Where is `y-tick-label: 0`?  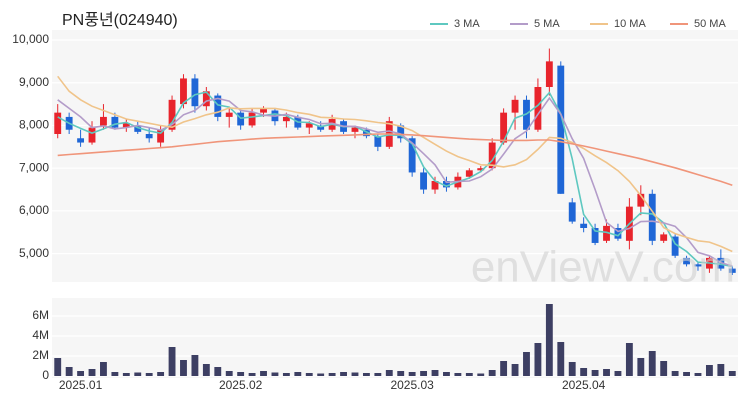
y-tick-label: 0 is located at coordinates (45, 375).